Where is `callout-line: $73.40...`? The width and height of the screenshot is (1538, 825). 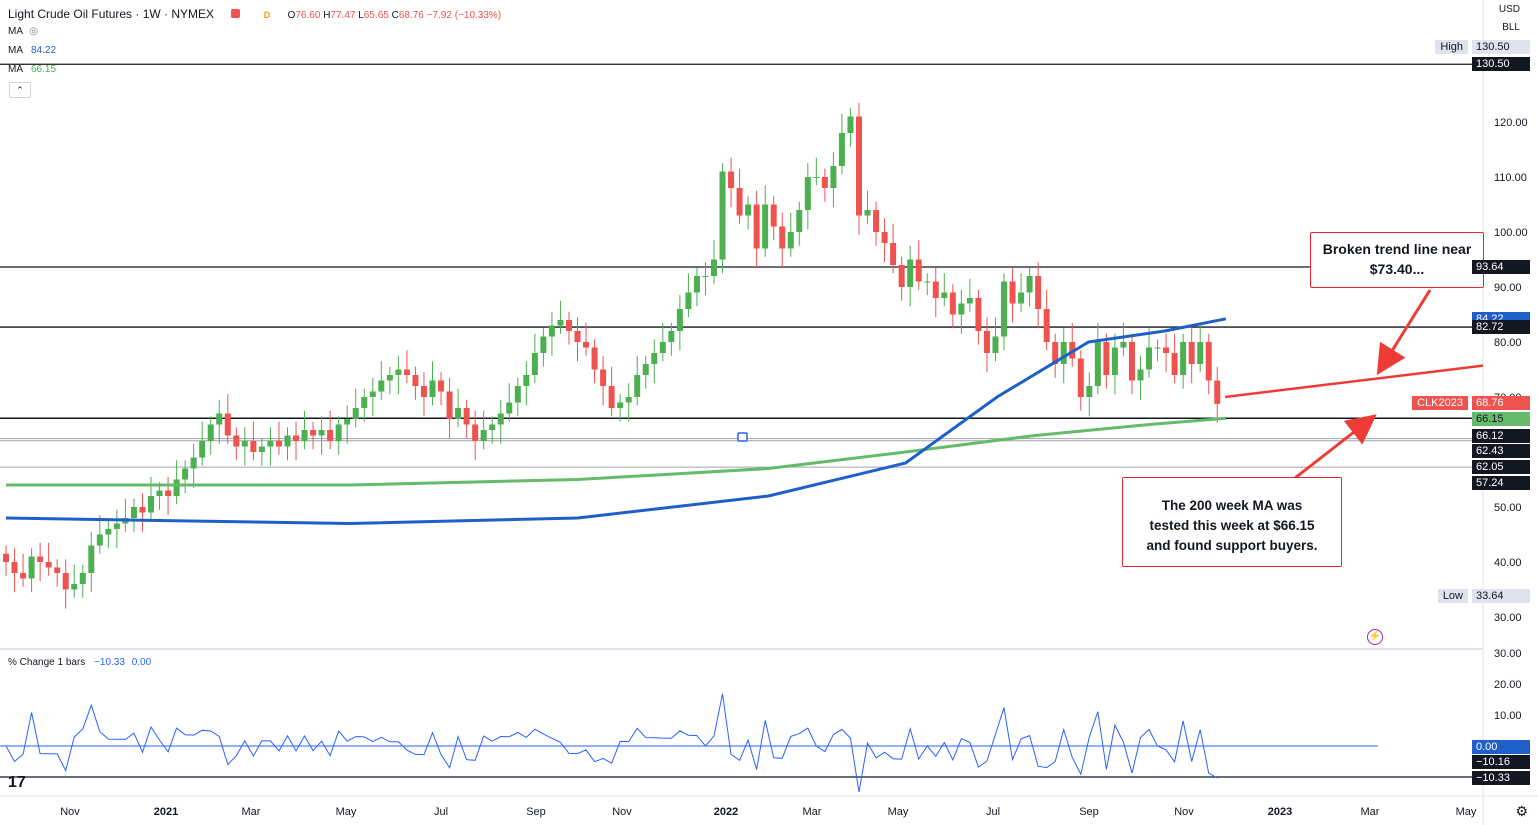
callout-line: $73.40... is located at coordinates (1397, 269).